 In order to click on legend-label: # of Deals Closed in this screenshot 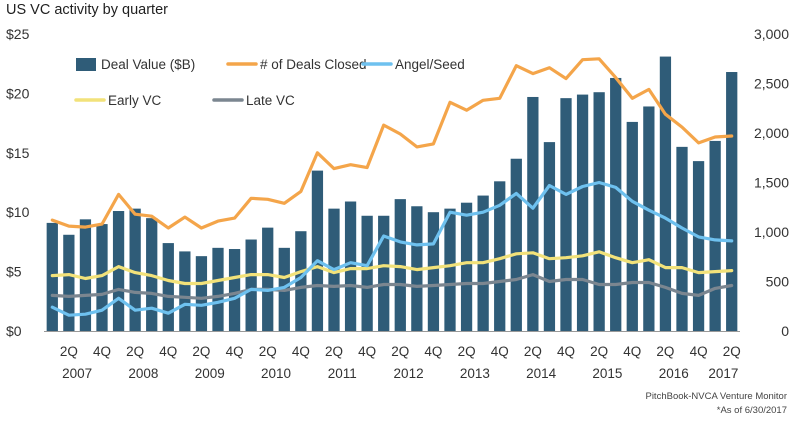, I will do `click(313, 64)`.